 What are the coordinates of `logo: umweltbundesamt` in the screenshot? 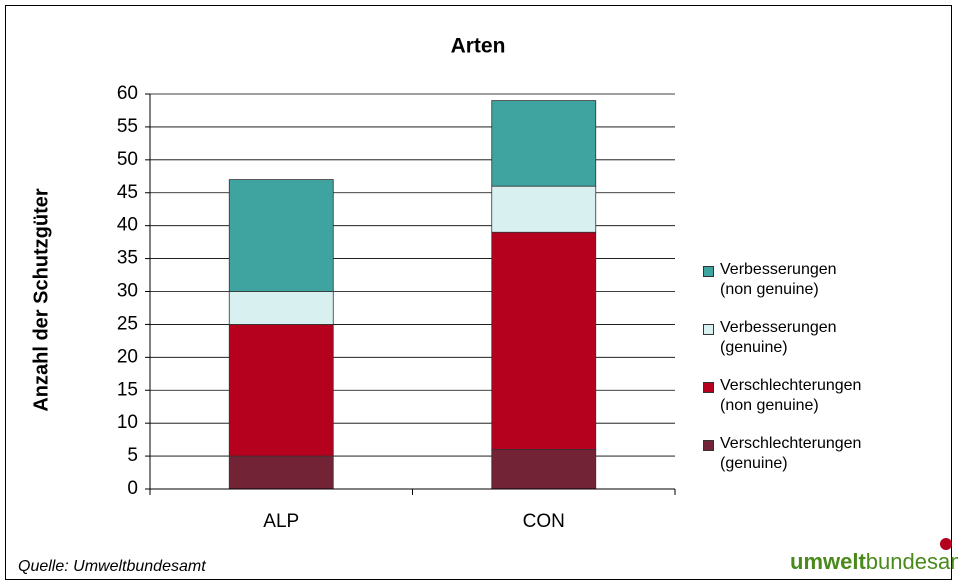 It's located at (874, 561).